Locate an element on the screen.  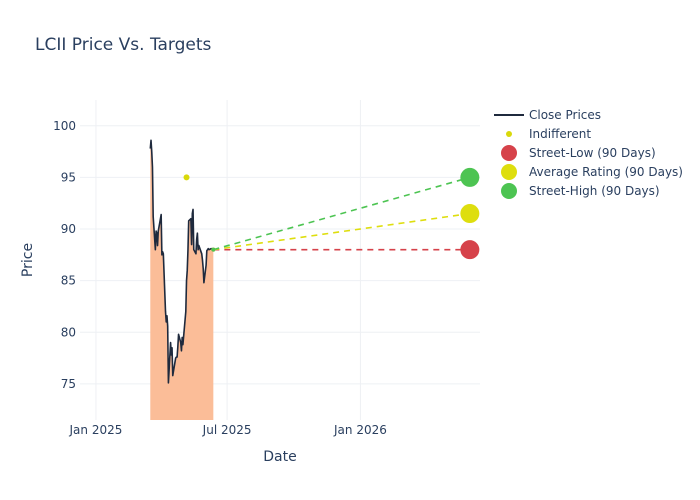
y-tick-label: 80 is located at coordinates (68, 332).